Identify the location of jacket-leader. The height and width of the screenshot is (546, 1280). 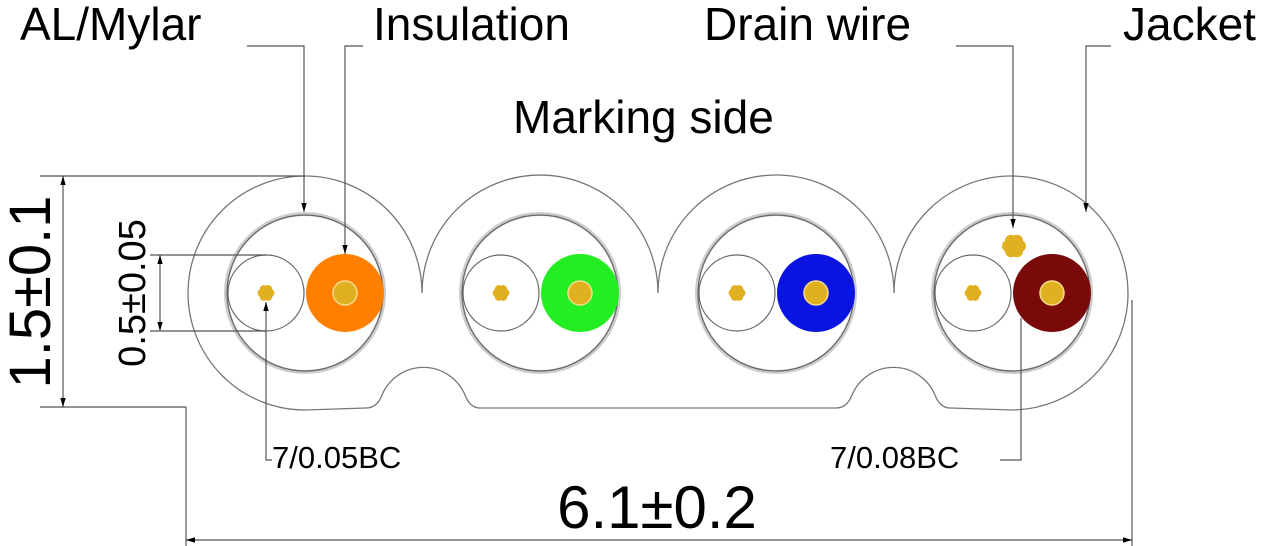
(1097, 128).